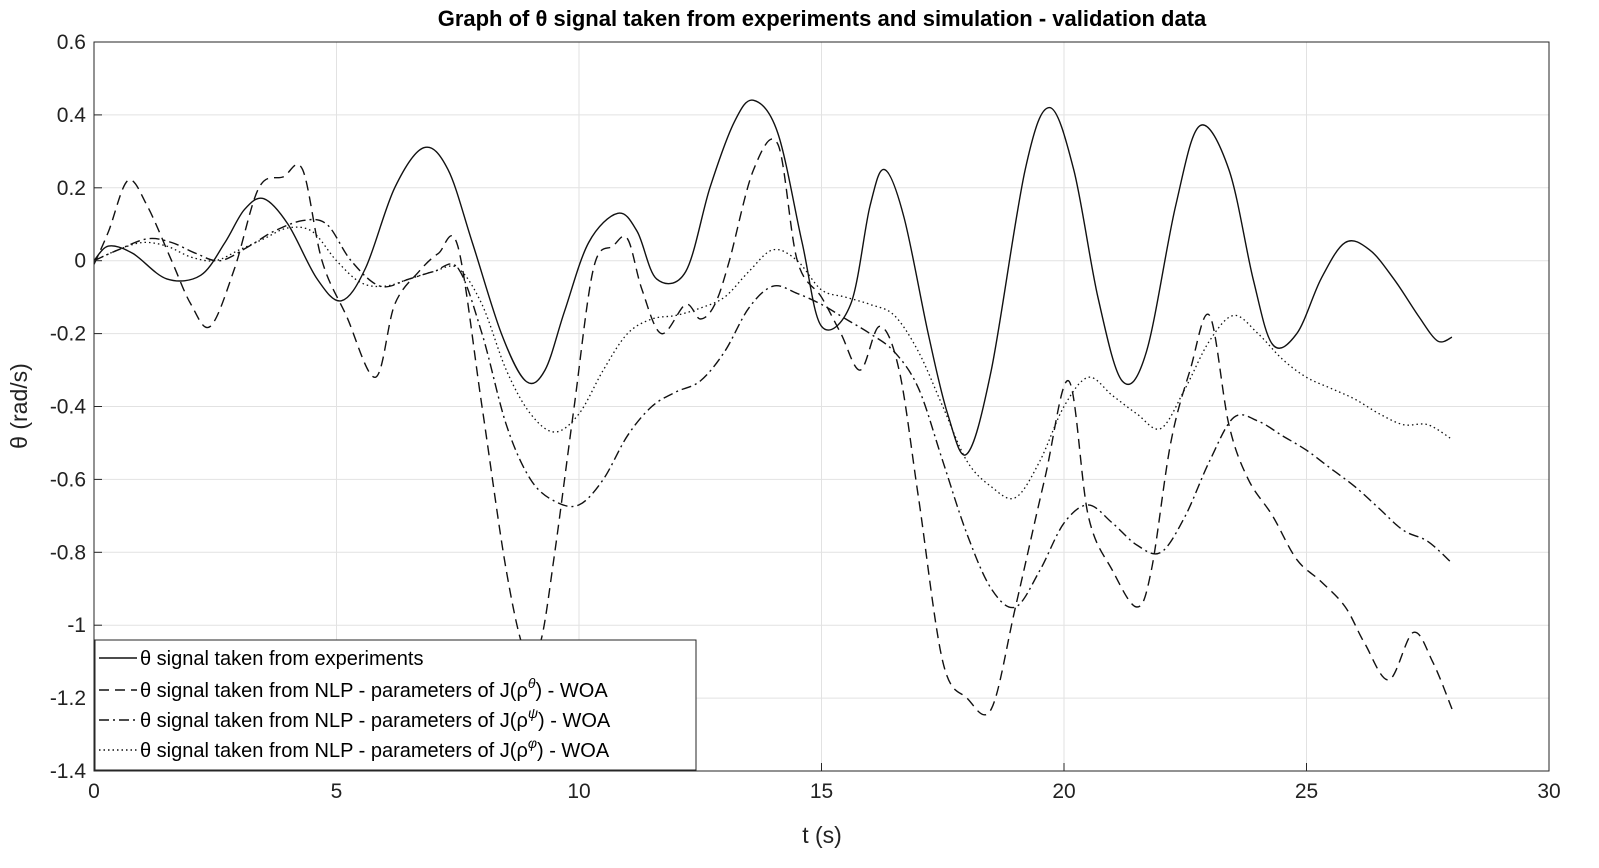 The height and width of the screenshot is (868, 1599). I want to click on x-tick-label: 20, so click(1063, 791).